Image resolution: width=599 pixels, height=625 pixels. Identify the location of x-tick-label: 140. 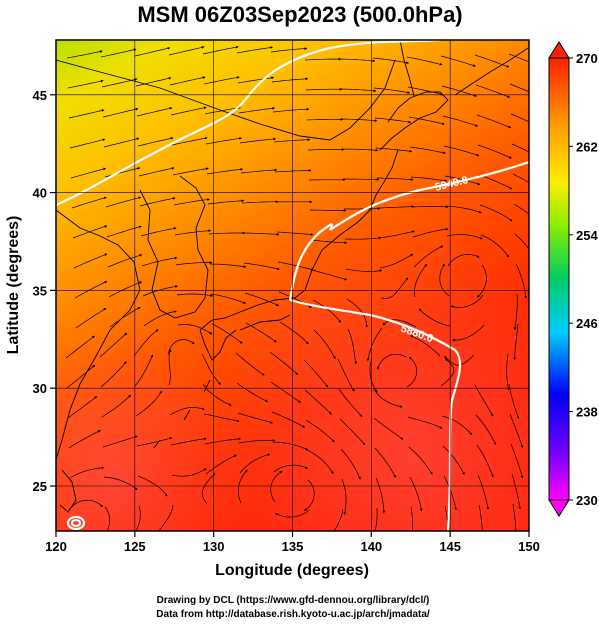
(371, 546).